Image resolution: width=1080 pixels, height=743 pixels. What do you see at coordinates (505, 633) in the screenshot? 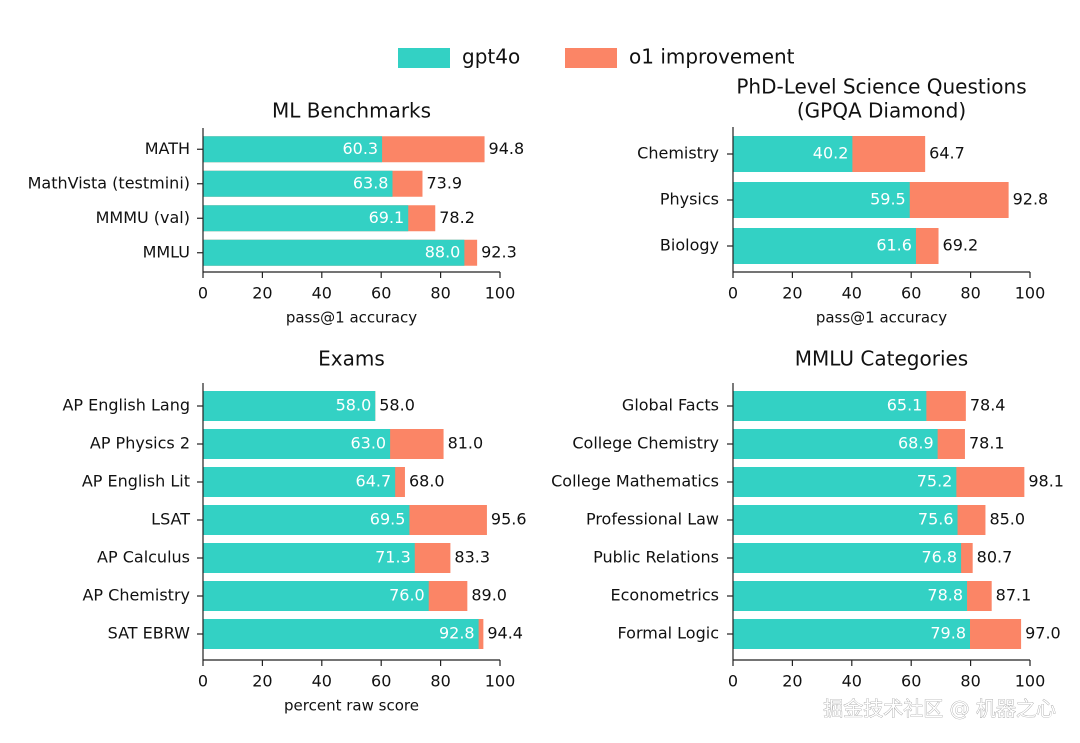
I see `value-label: 94.4` at bounding box center [505, 633].